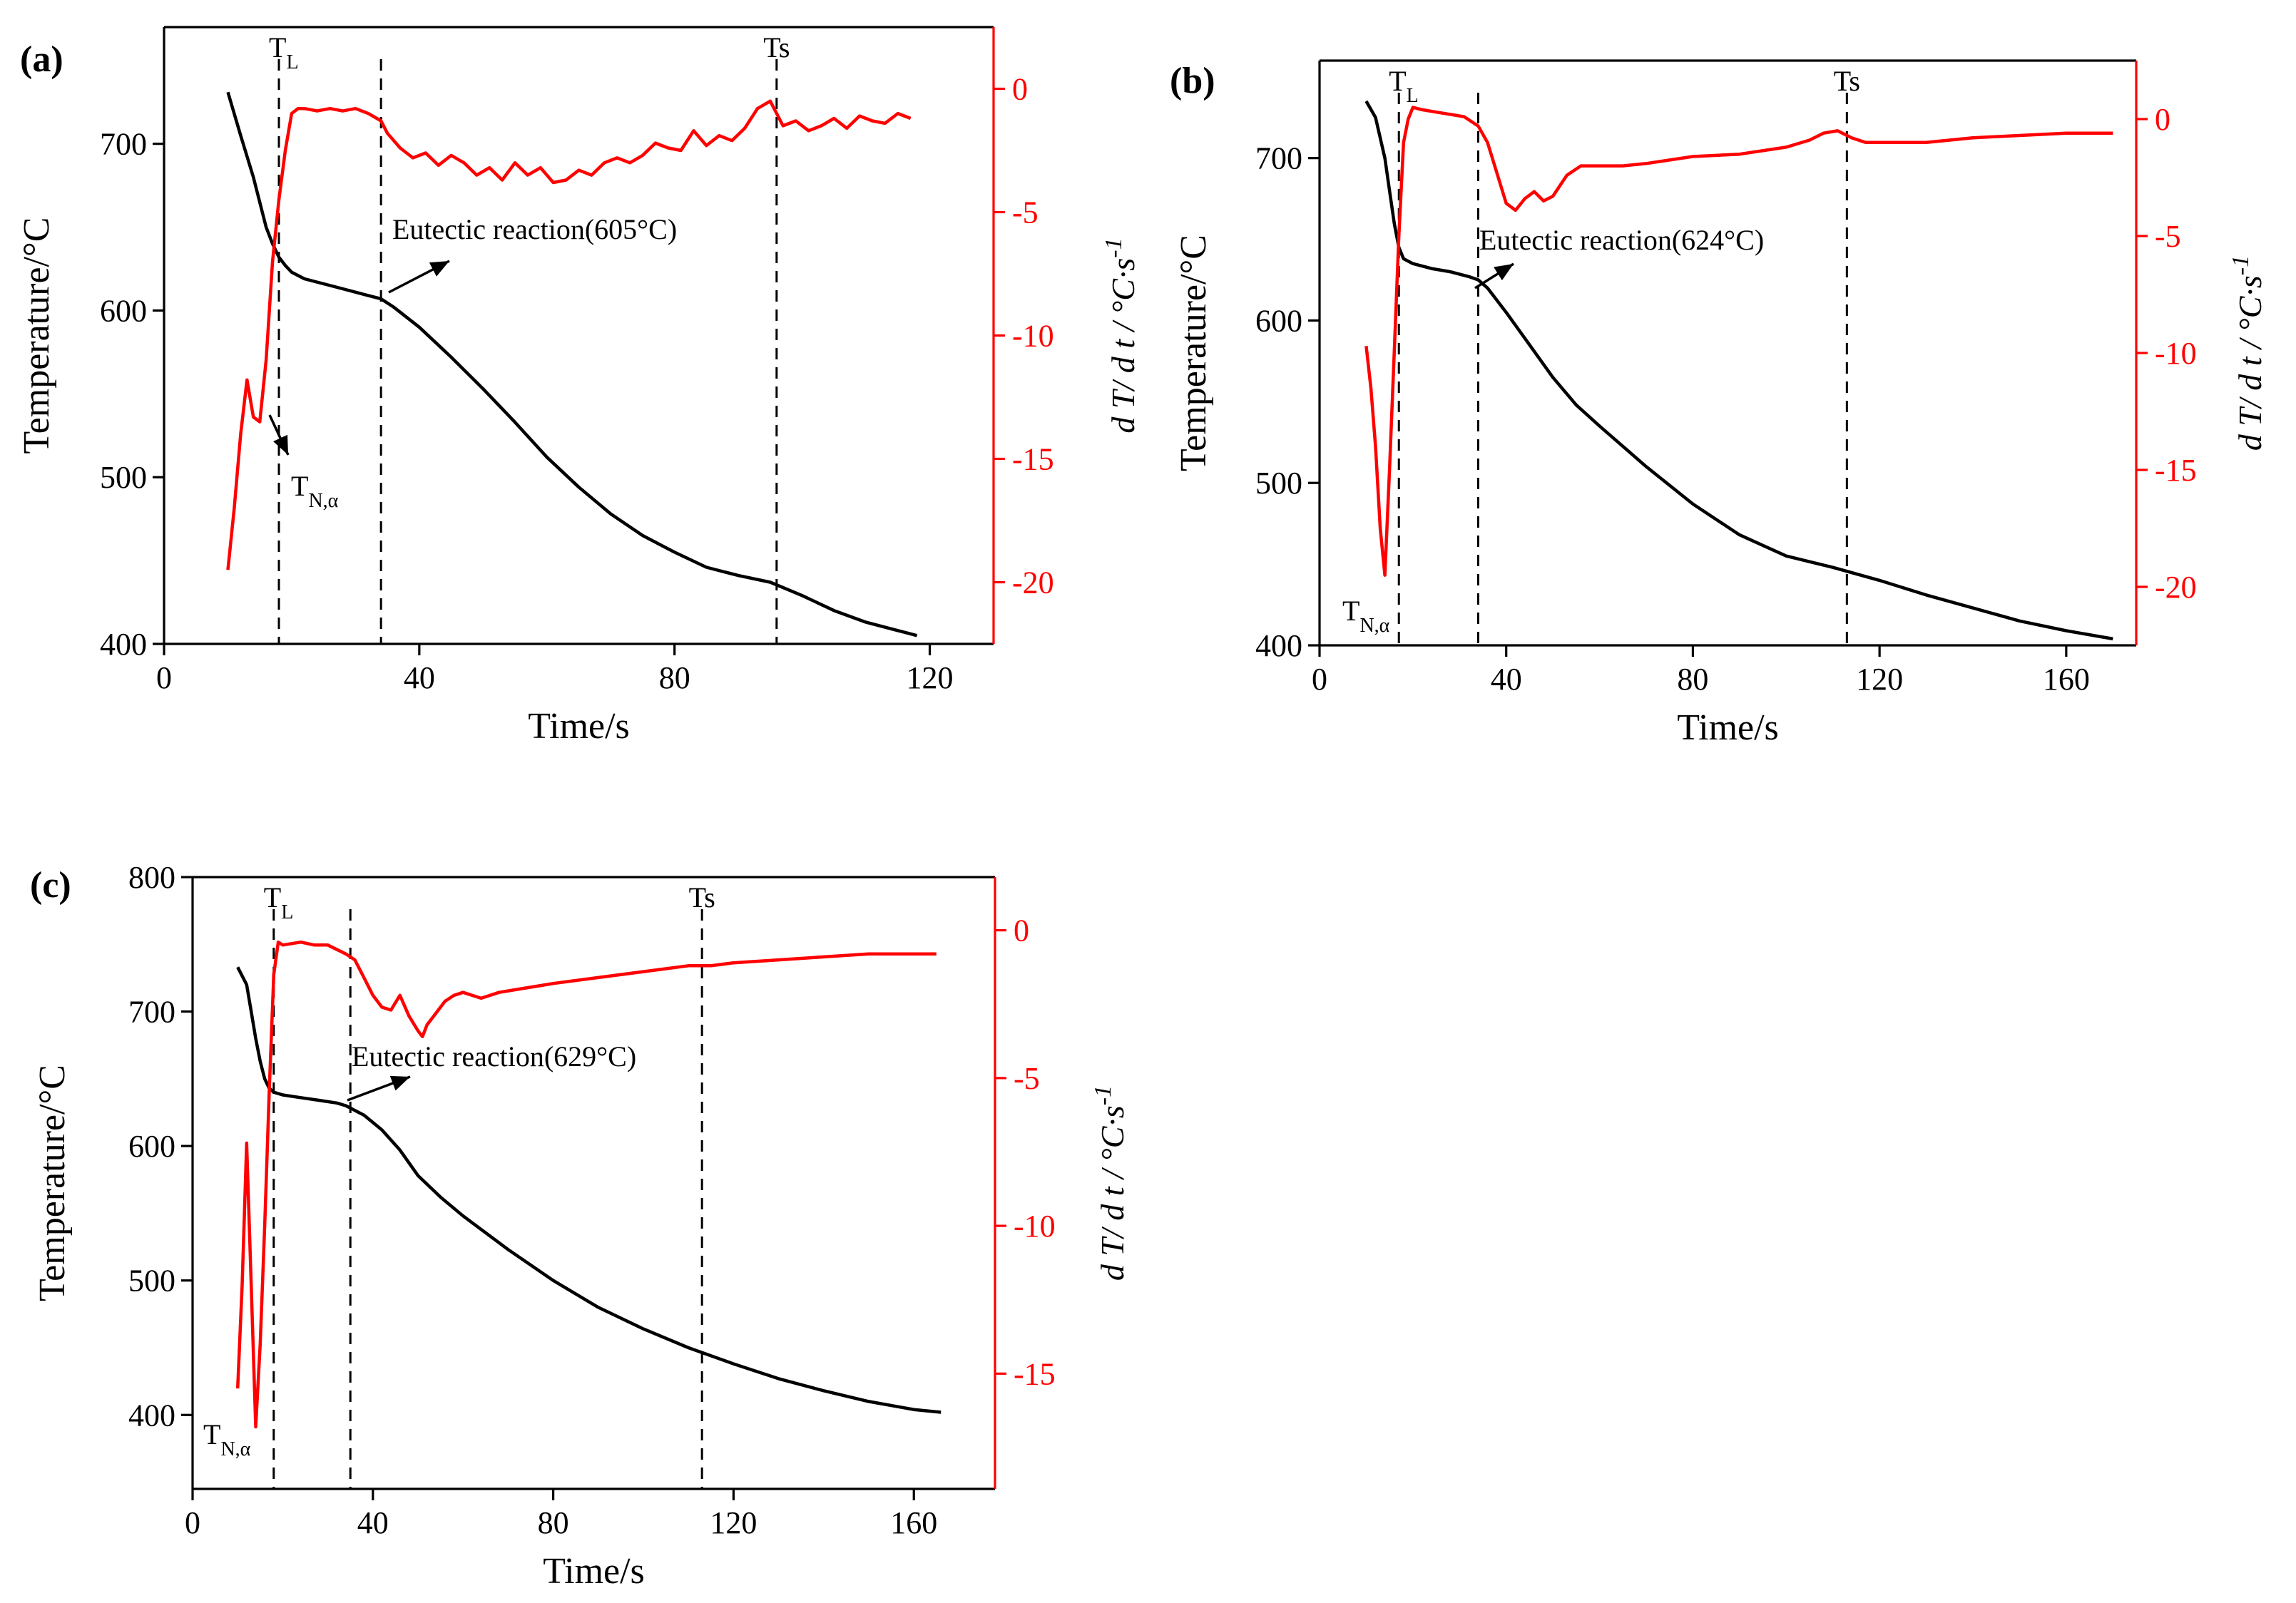  I want to click on eutectic-label: Eutectic reaction(629°C), so click(494, 1056).